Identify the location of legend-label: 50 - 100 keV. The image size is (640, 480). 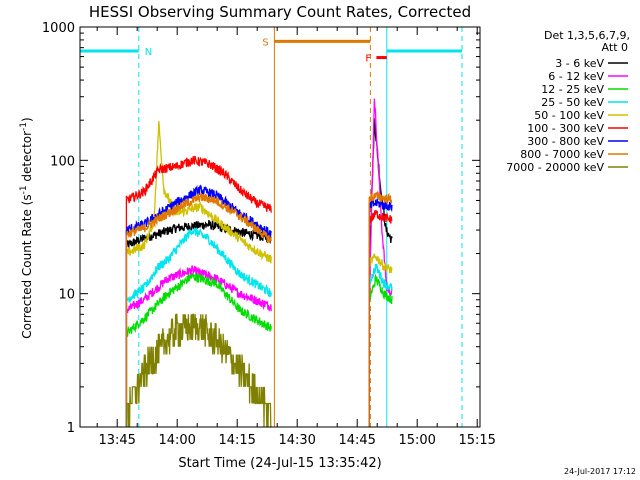
(569, 115).